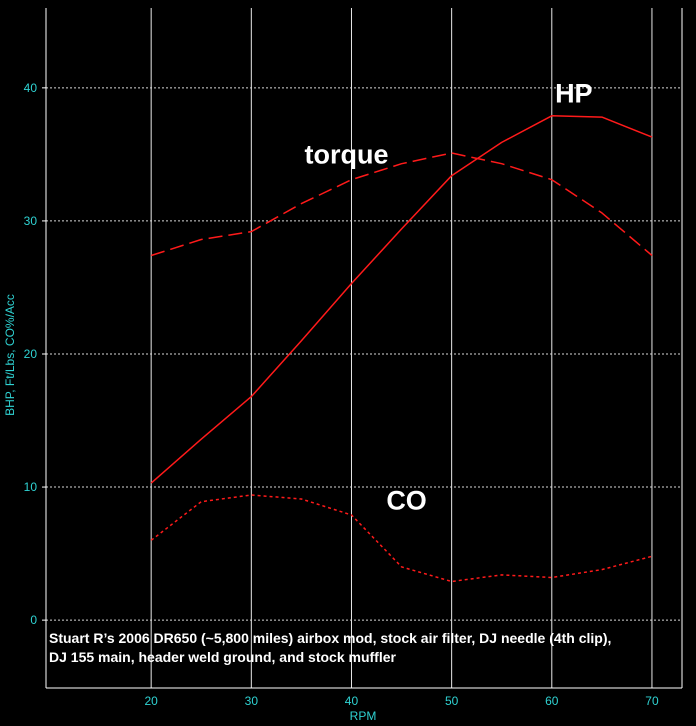  I want to click on y-tick-label: 0, so click(33, 620).